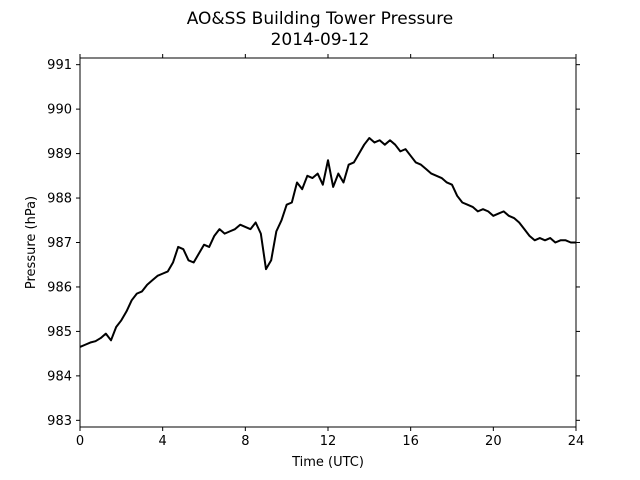 The width and height of the screenshot is (640, 480). What do you see at coordinates (245, 441) in the screenshot?
I see `x-tick-label: 8` at bounding box center [245, 441].